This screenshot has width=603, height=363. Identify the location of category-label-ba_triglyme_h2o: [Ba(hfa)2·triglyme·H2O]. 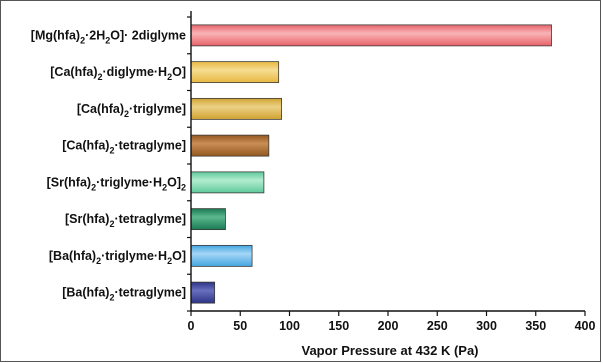
(117, 257).